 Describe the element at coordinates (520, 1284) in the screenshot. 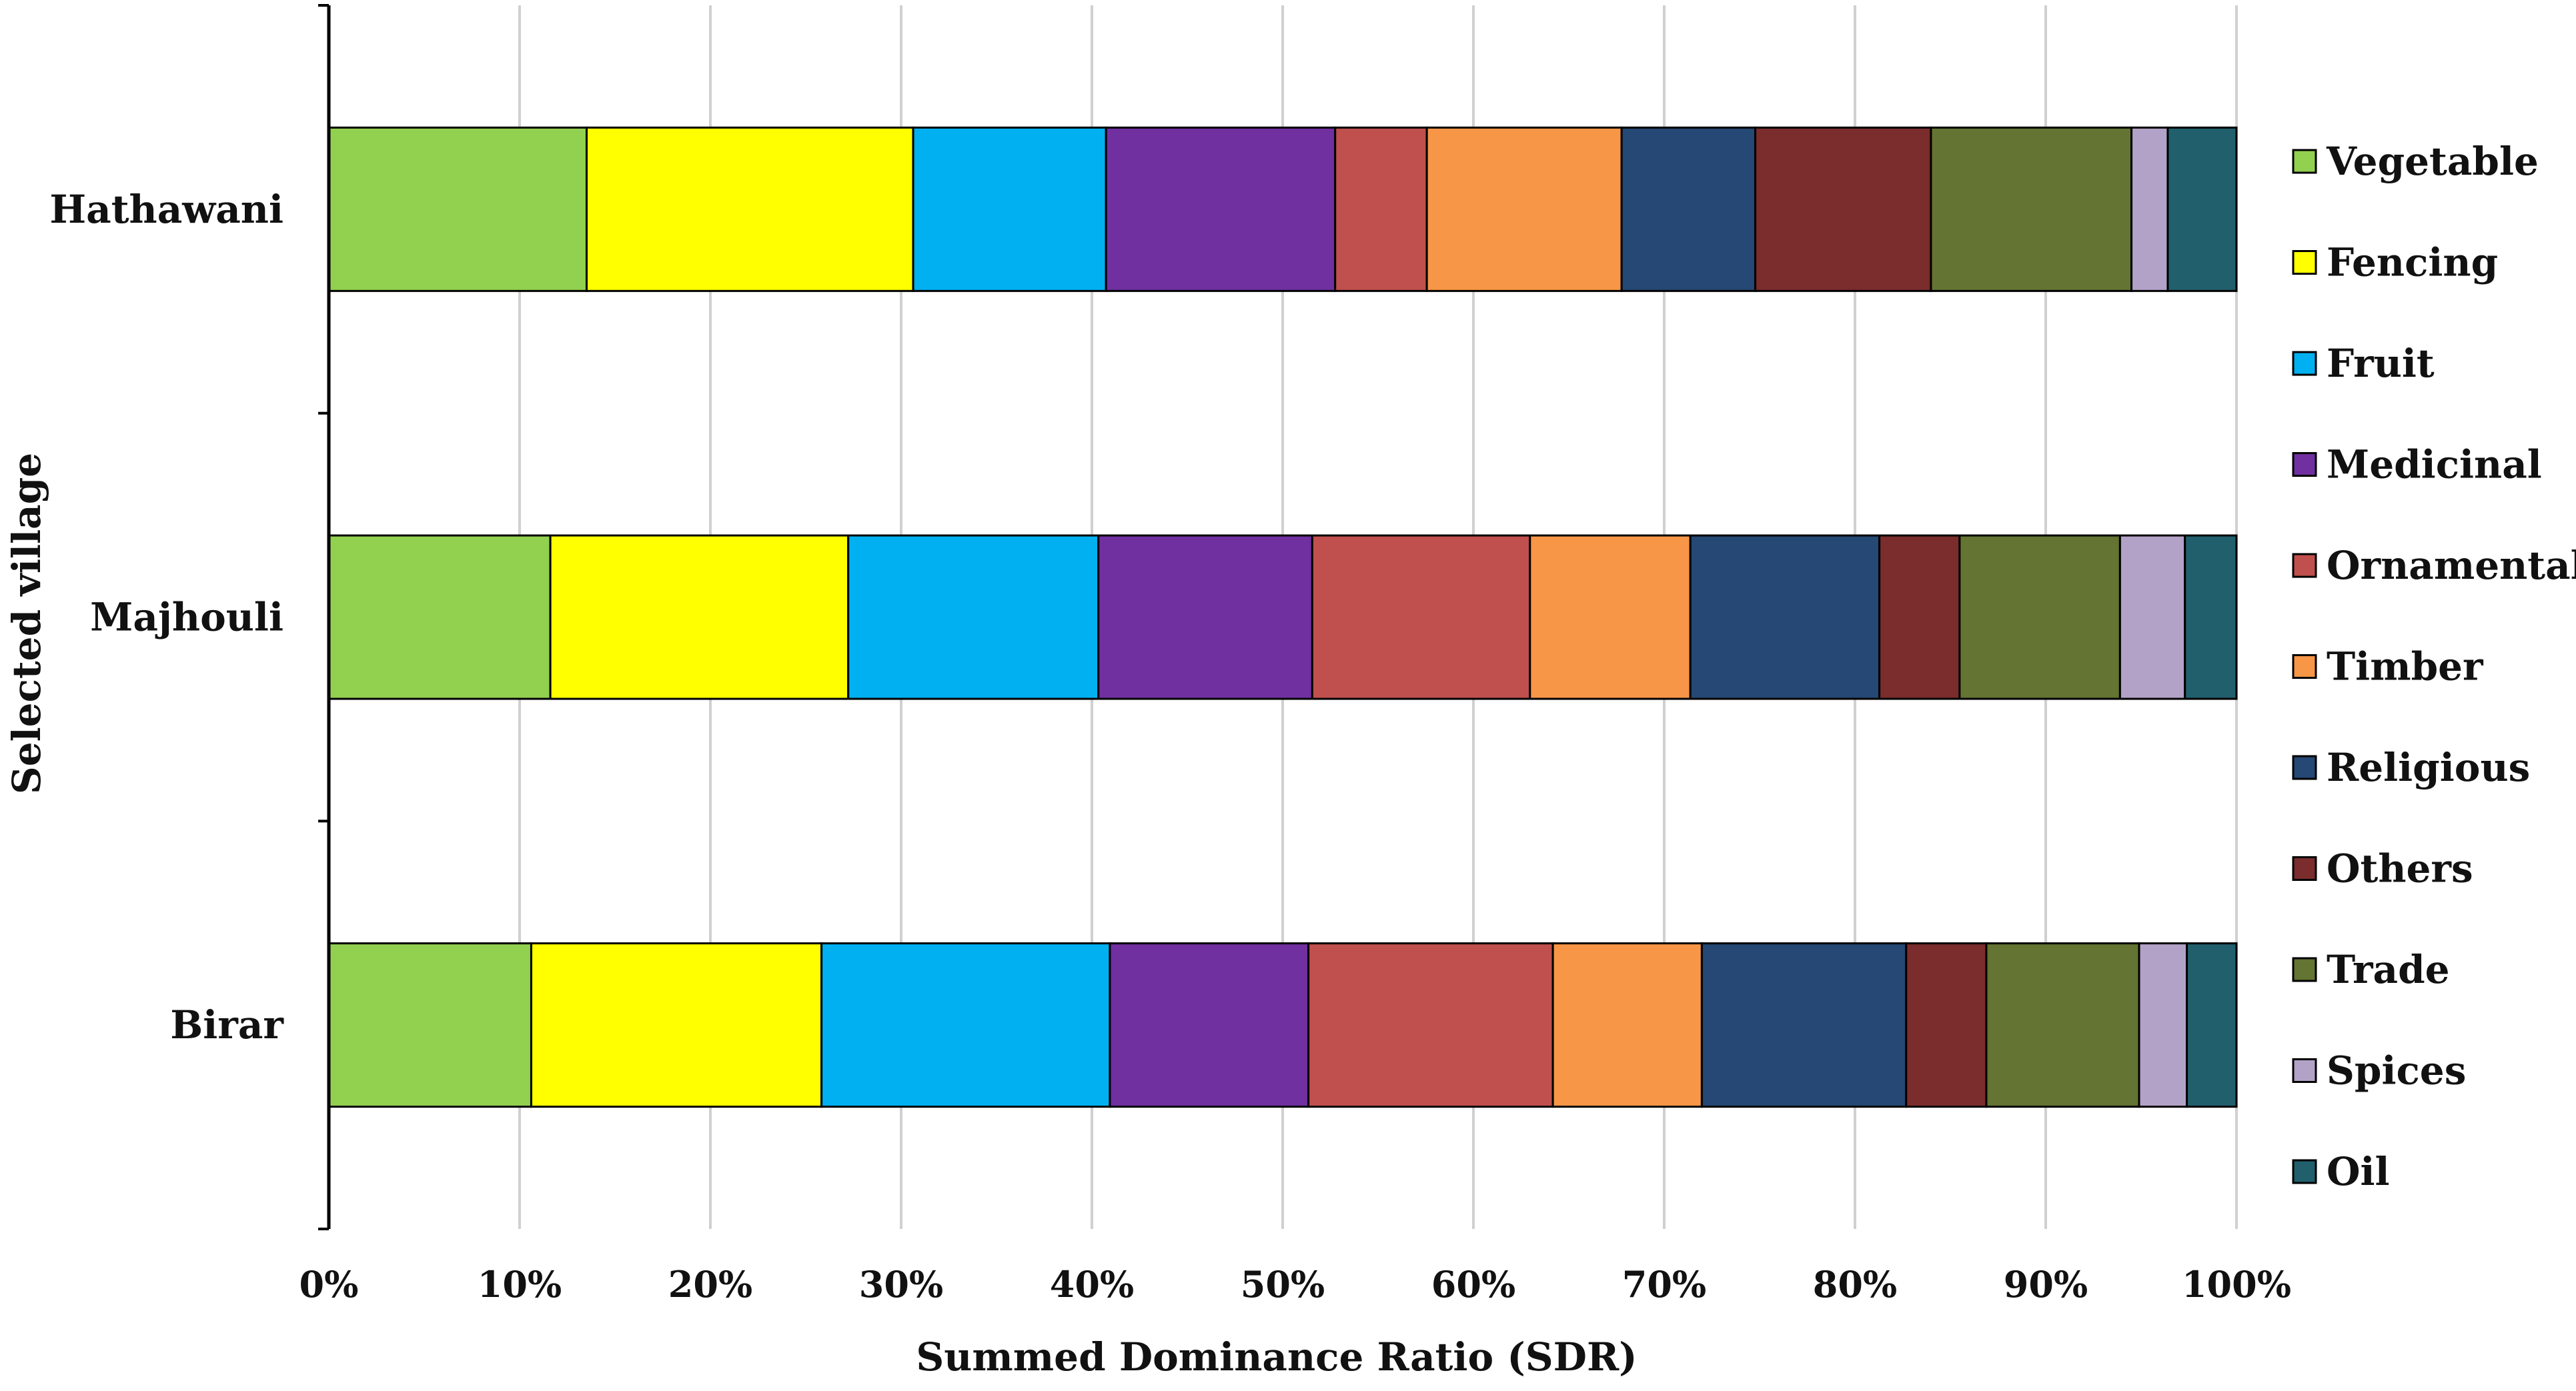

I see `x-tick-label: 10%` at that location.